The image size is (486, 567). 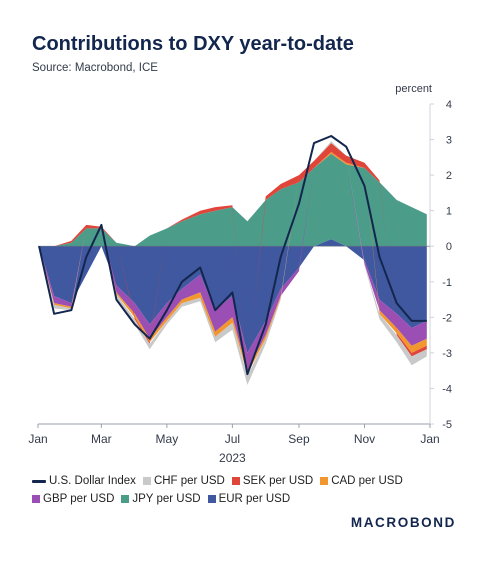 I want to click on legend-label: CAD per USD, so click(x=367, y=481).